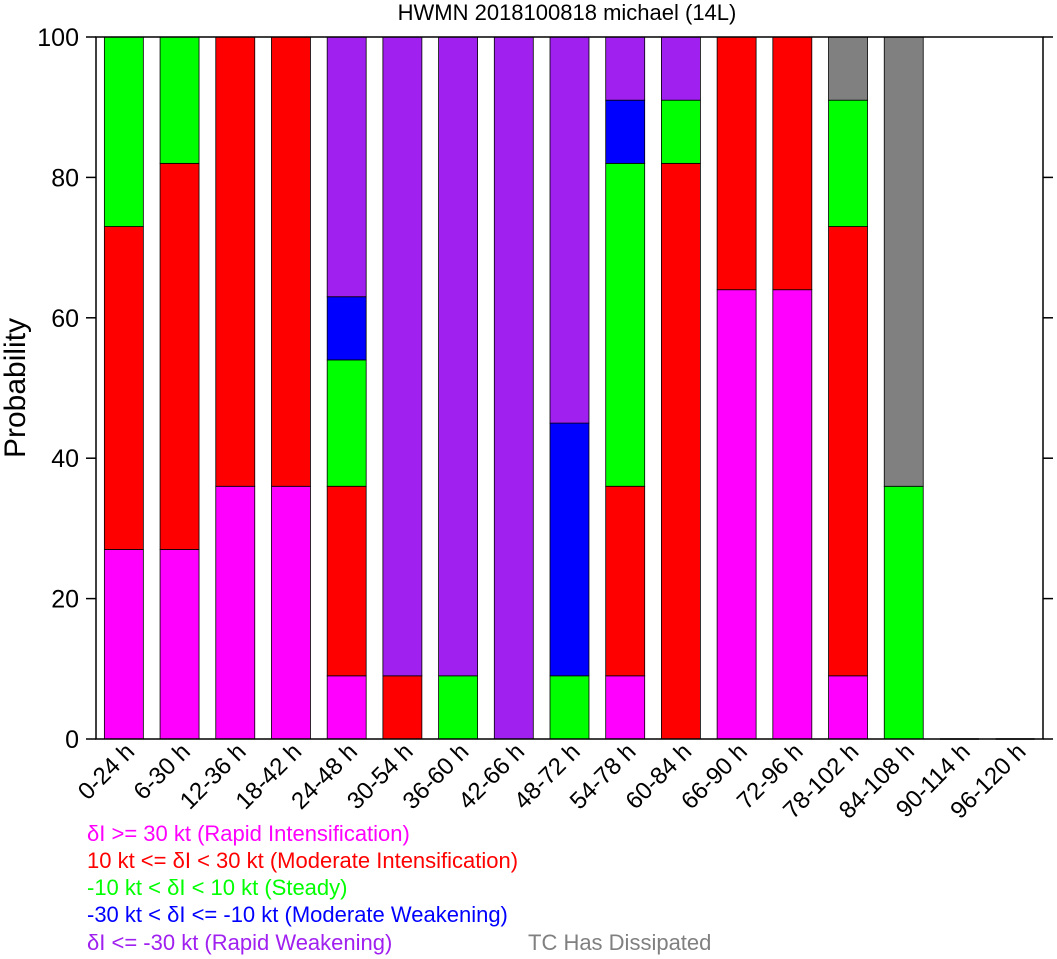  Describe the element at coordinates (567, 12) in the screenshot. I see `chart-title: HWMN 2018100818 michael (14L)` at that location.